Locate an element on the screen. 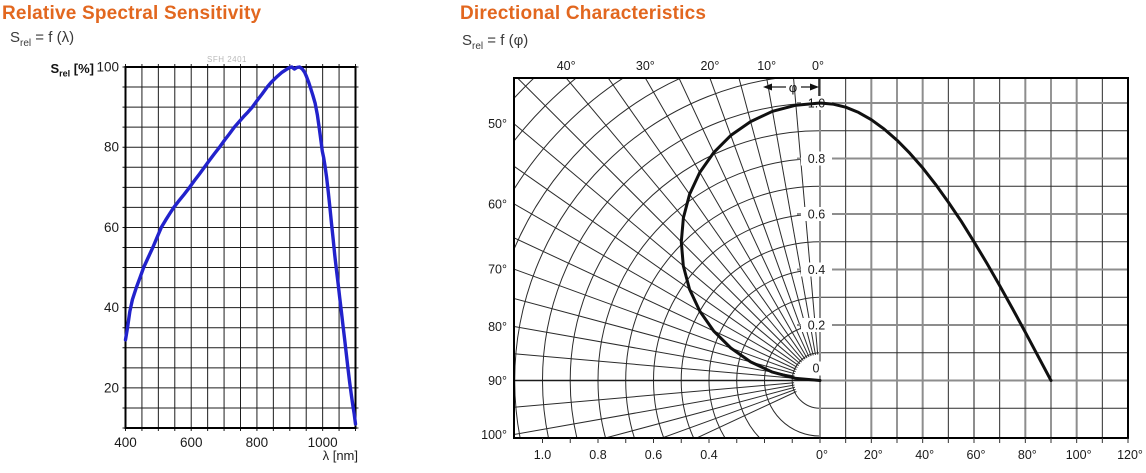  x-tick-label: 800 is located at coordinates (257, 442).